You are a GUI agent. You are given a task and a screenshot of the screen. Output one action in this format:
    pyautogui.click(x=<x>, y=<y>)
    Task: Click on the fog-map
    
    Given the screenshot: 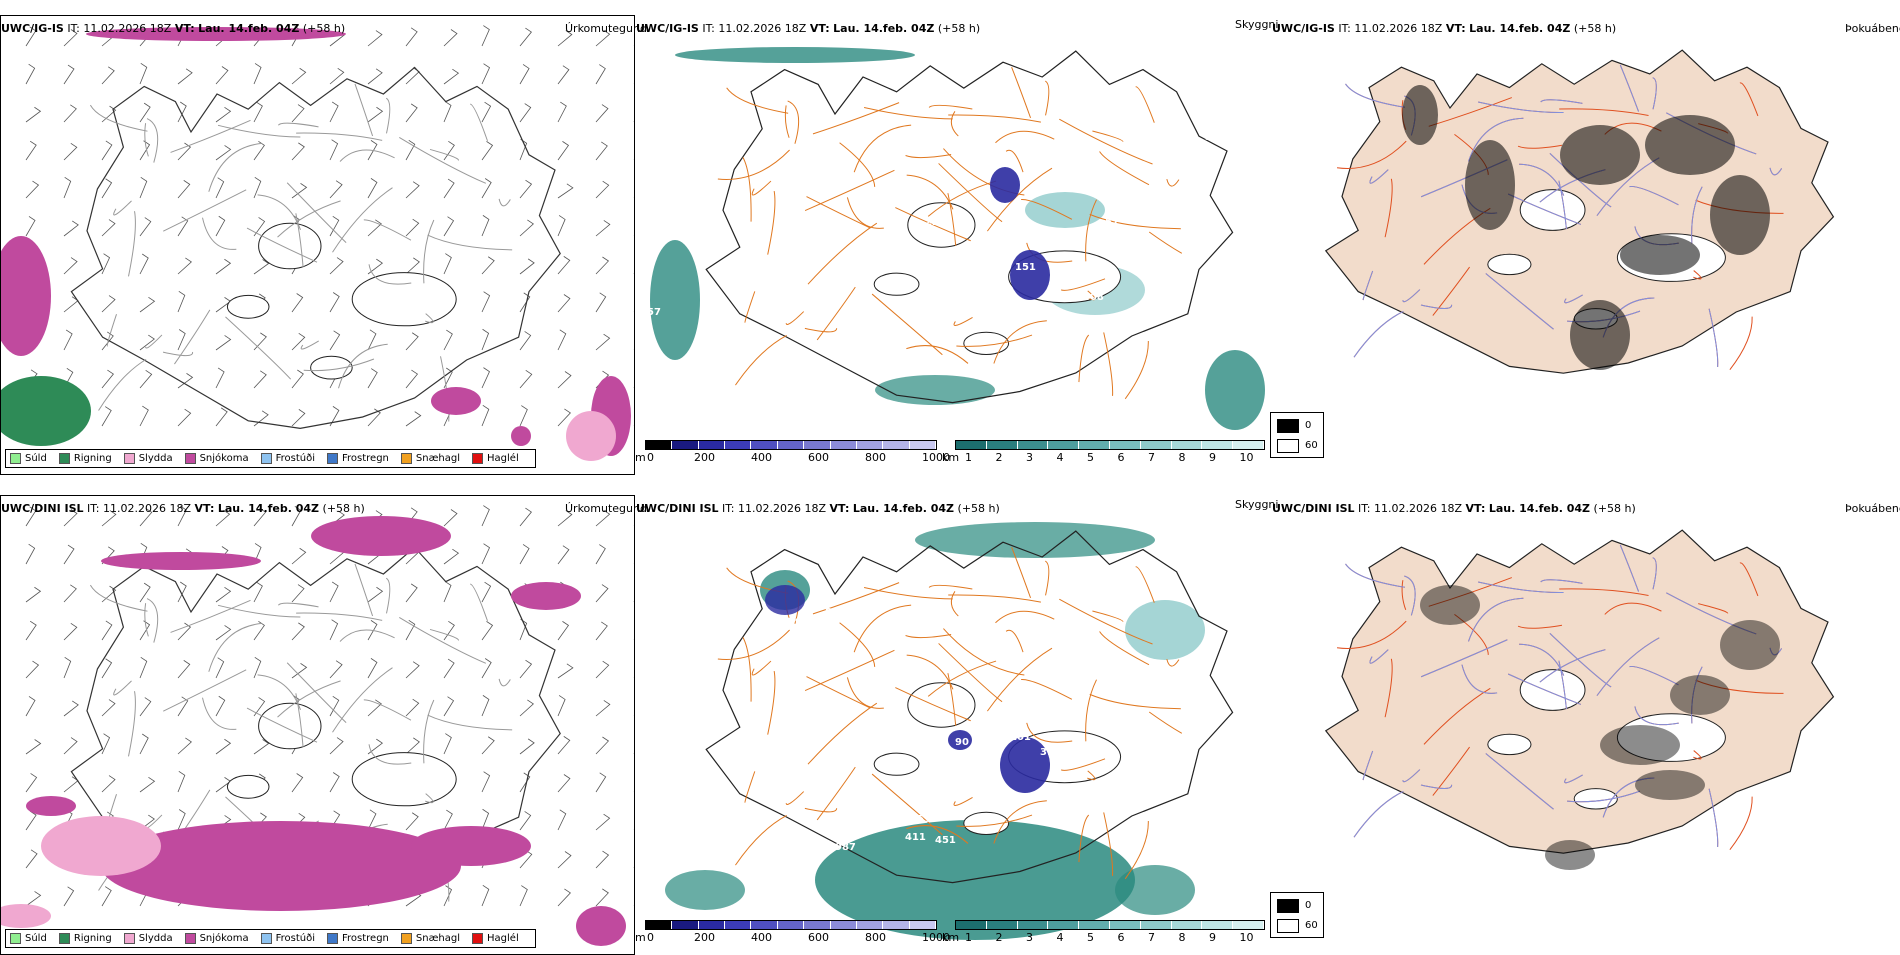 What is the action you would take?
    pyautogui.click(x=1579, y=211)
    